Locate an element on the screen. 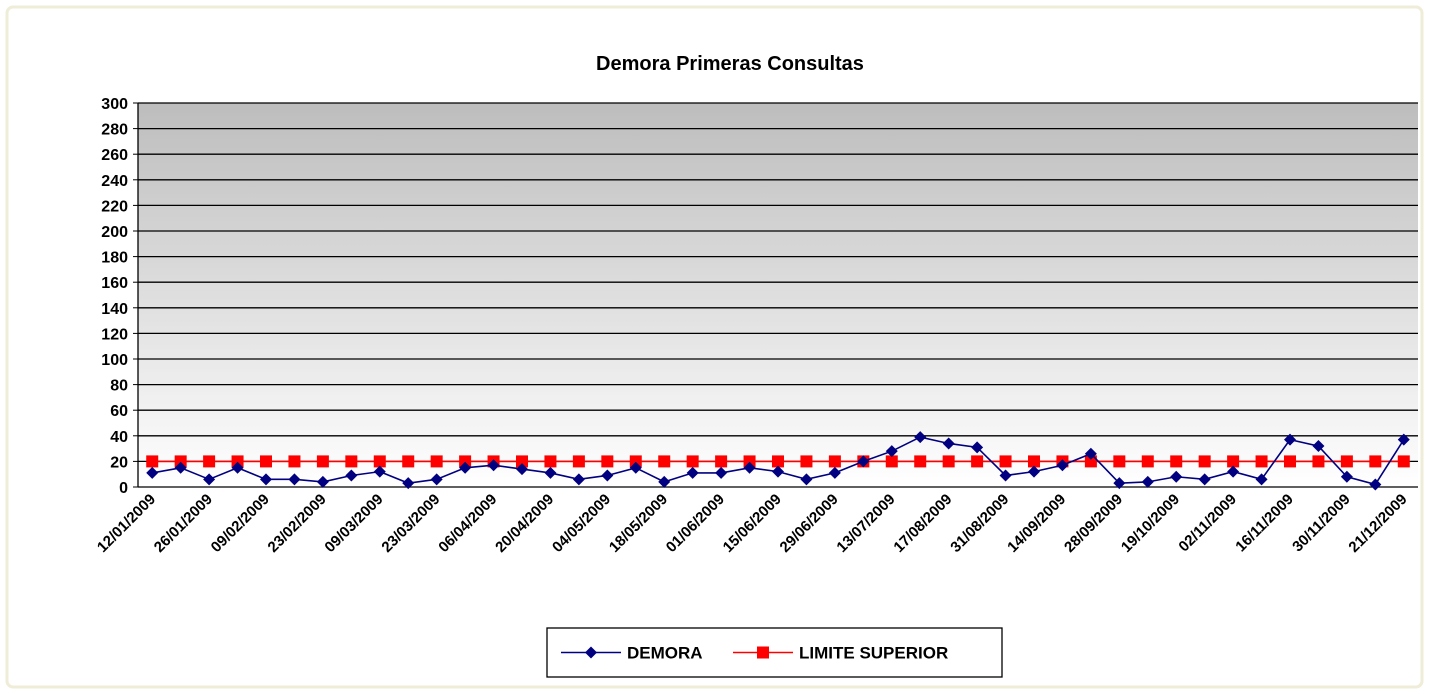 This screenshot has width=1429, height=694. y-tick-label: 80 is located at coordinates (119, 386).